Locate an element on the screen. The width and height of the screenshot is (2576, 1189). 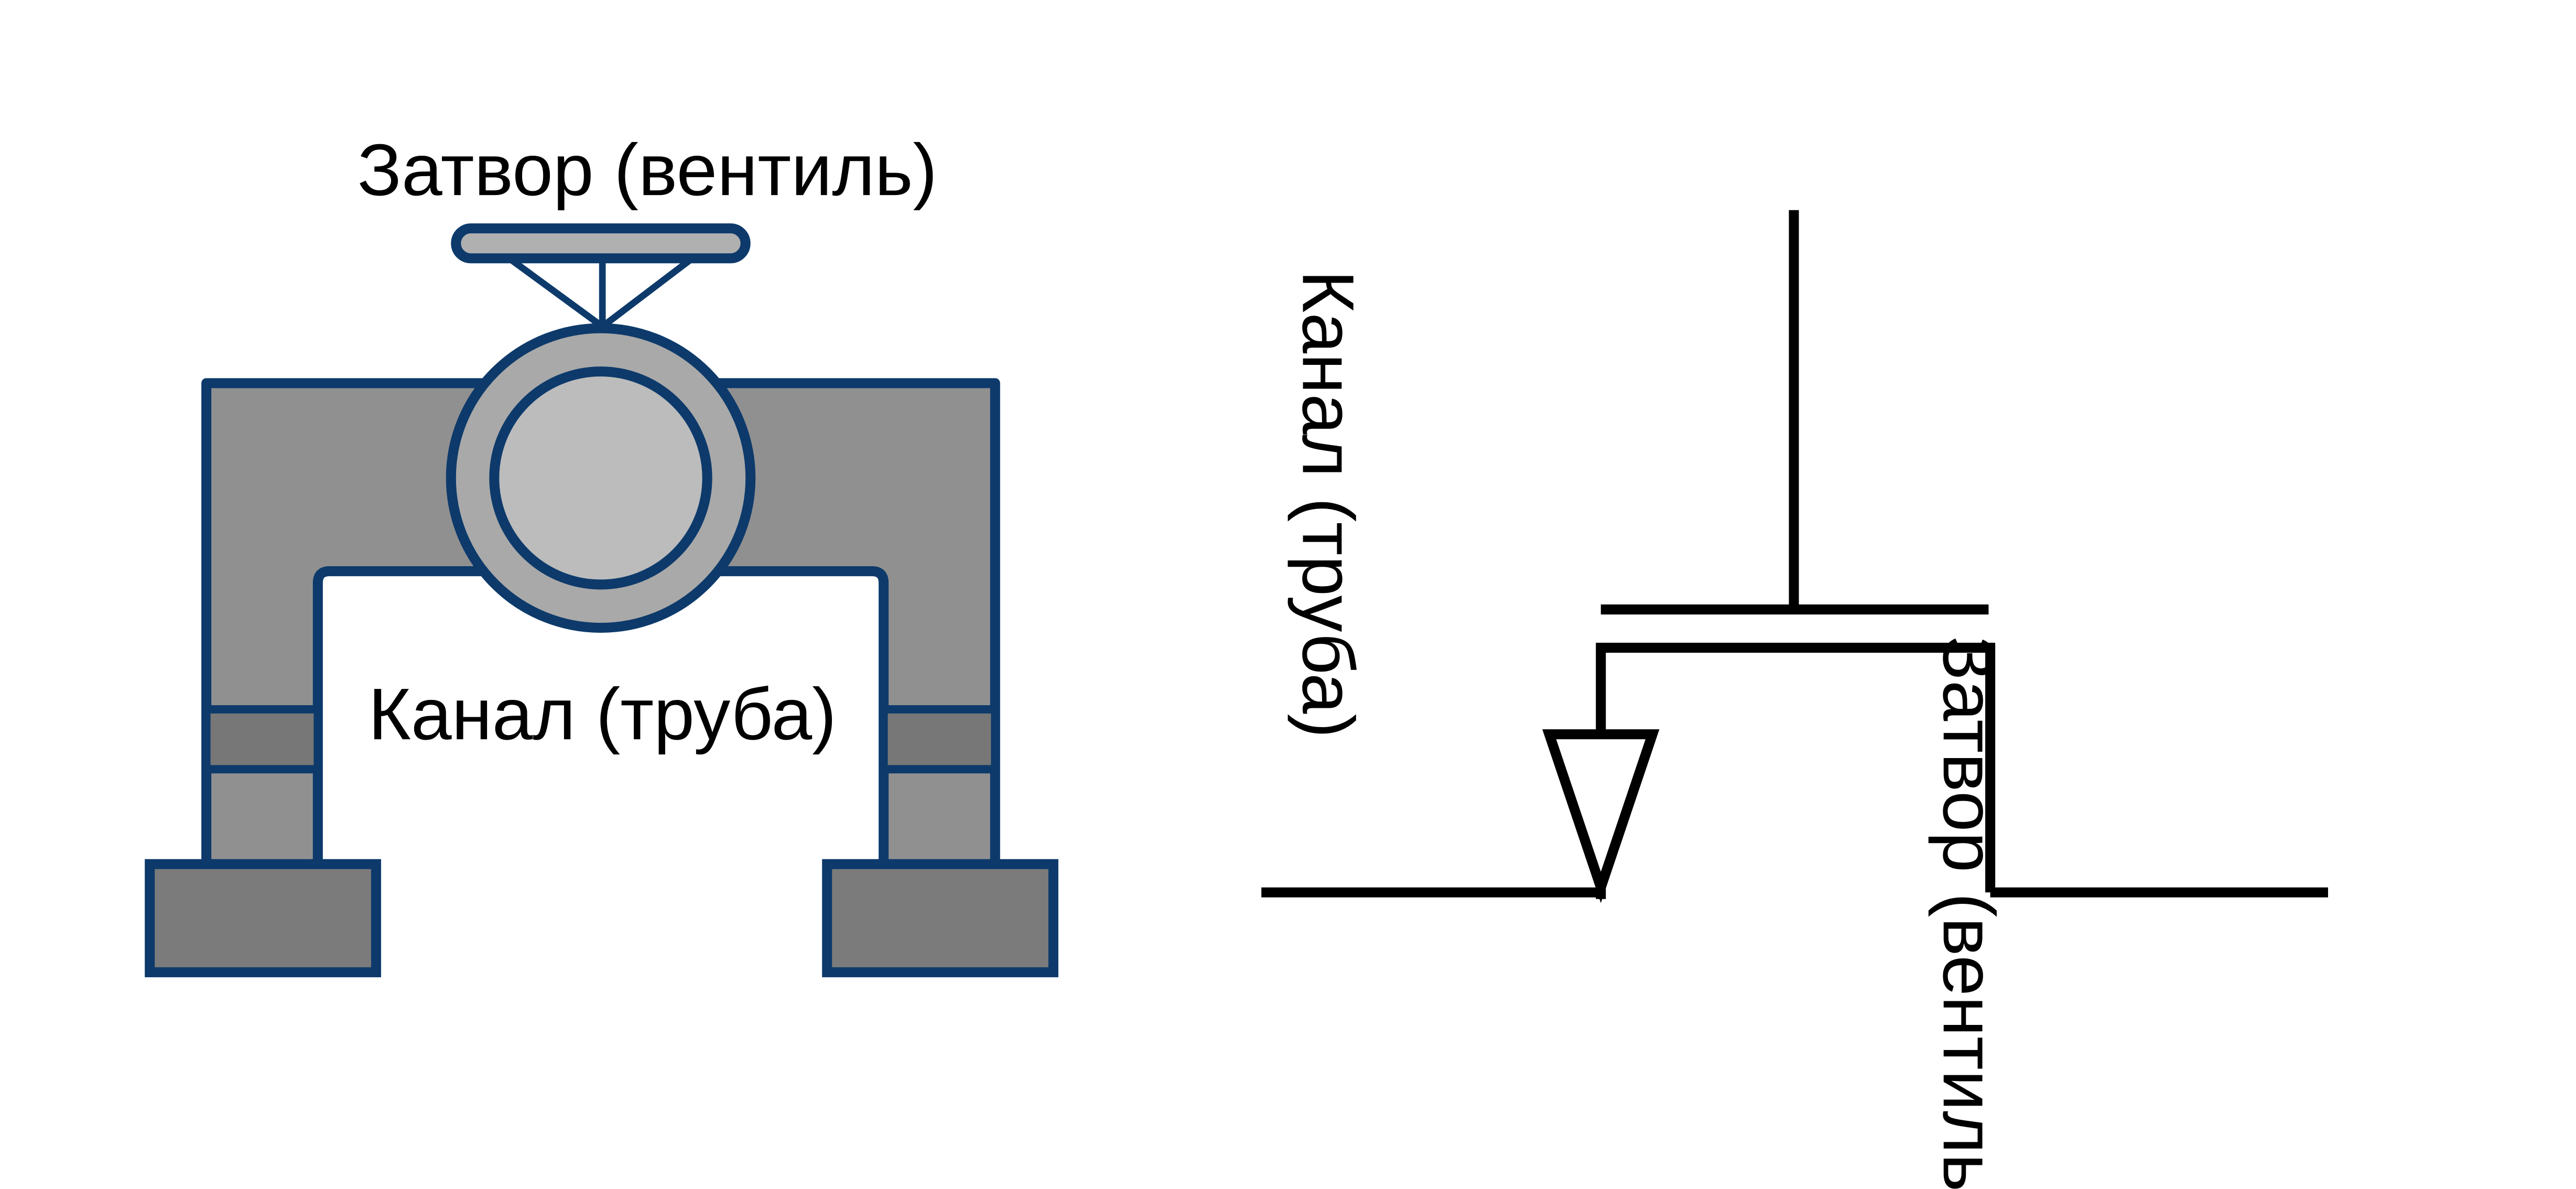
transistor-channel is located at coordinates (1796, 768).